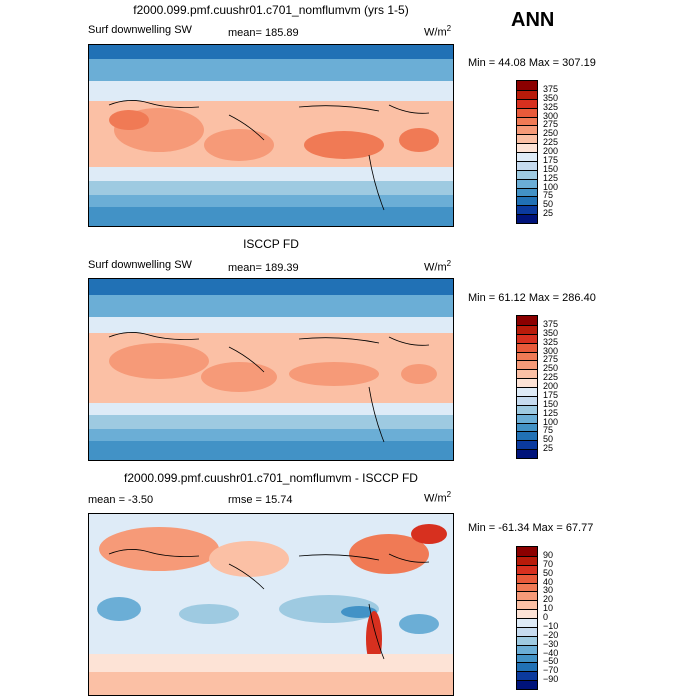 This screenshot has width=700, height=700. What do you see at coordinates (532, 63) in the screenshot?
I see `panel-1-minmax: Min = 44.08 Max = 307.19` at bounding box center [532, 63].